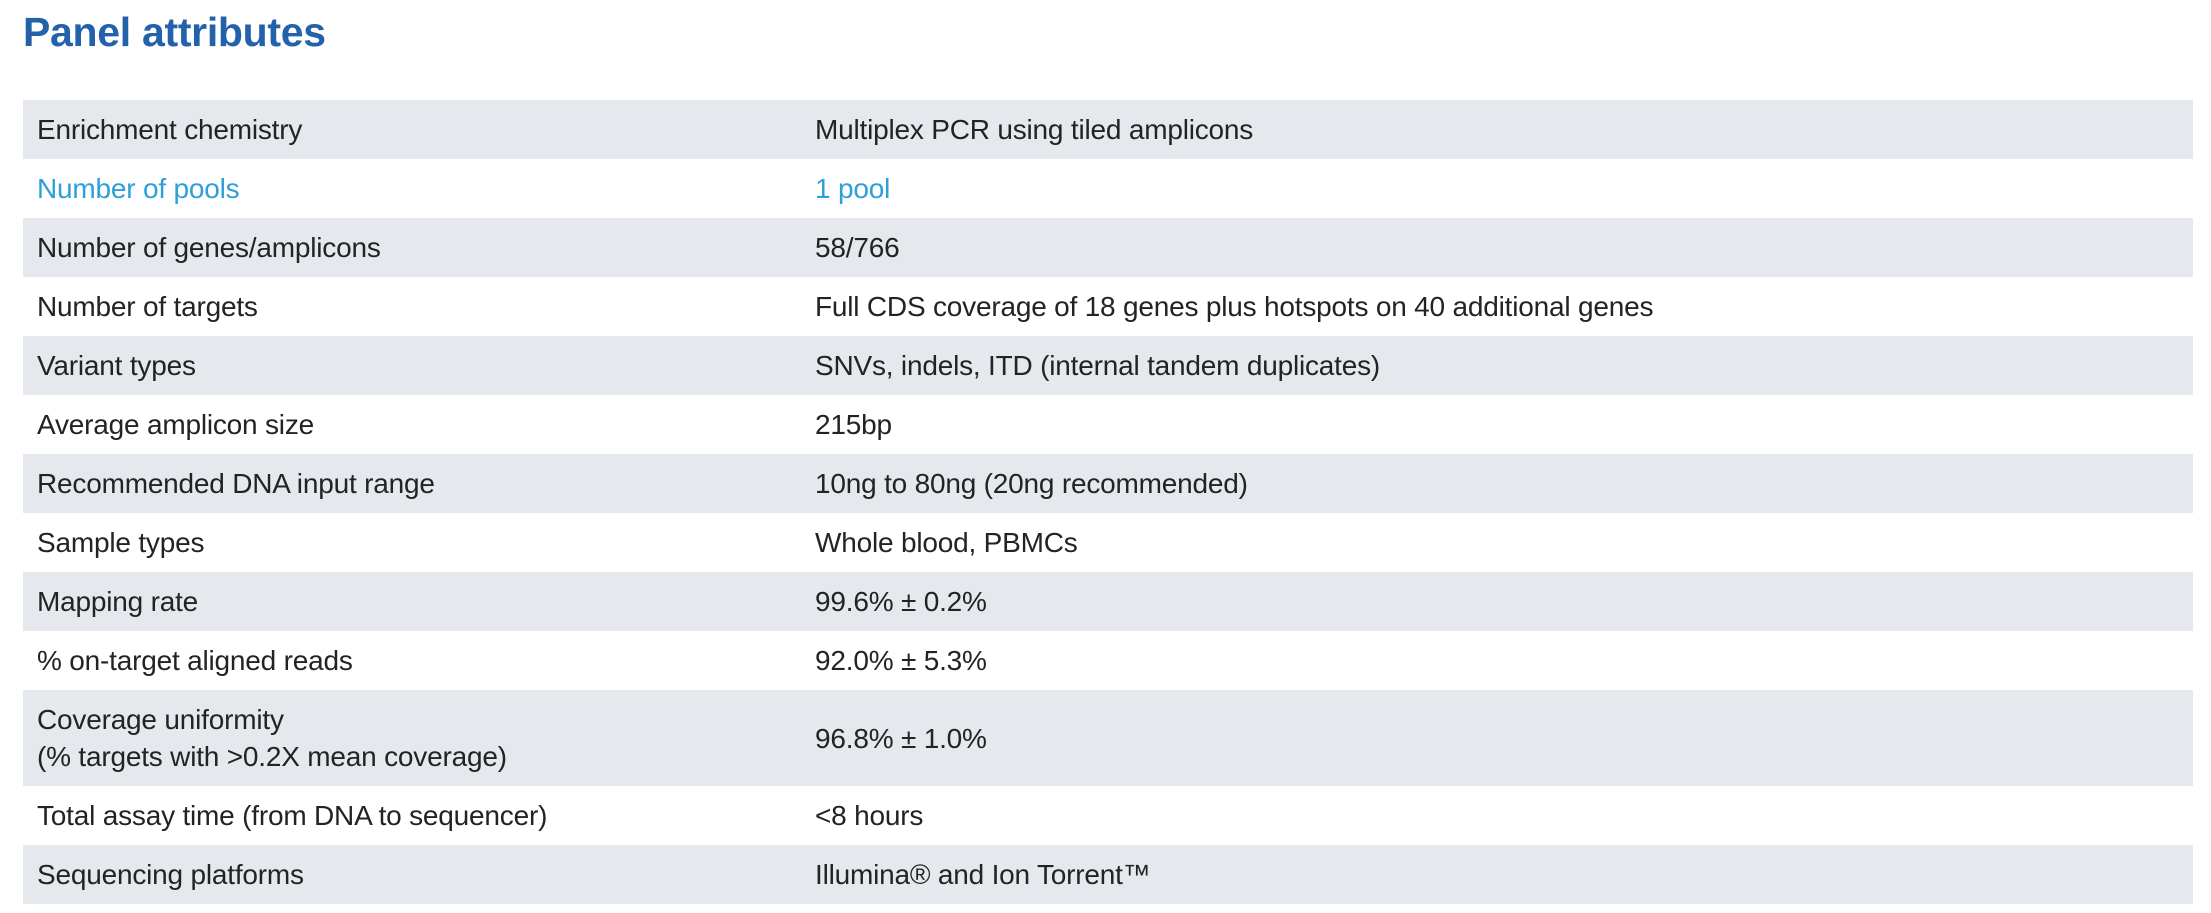 Image resolution: width=2211 pixels, height=913 pixels. I want to click on attribute-label: Sample types, so click(121, 542).